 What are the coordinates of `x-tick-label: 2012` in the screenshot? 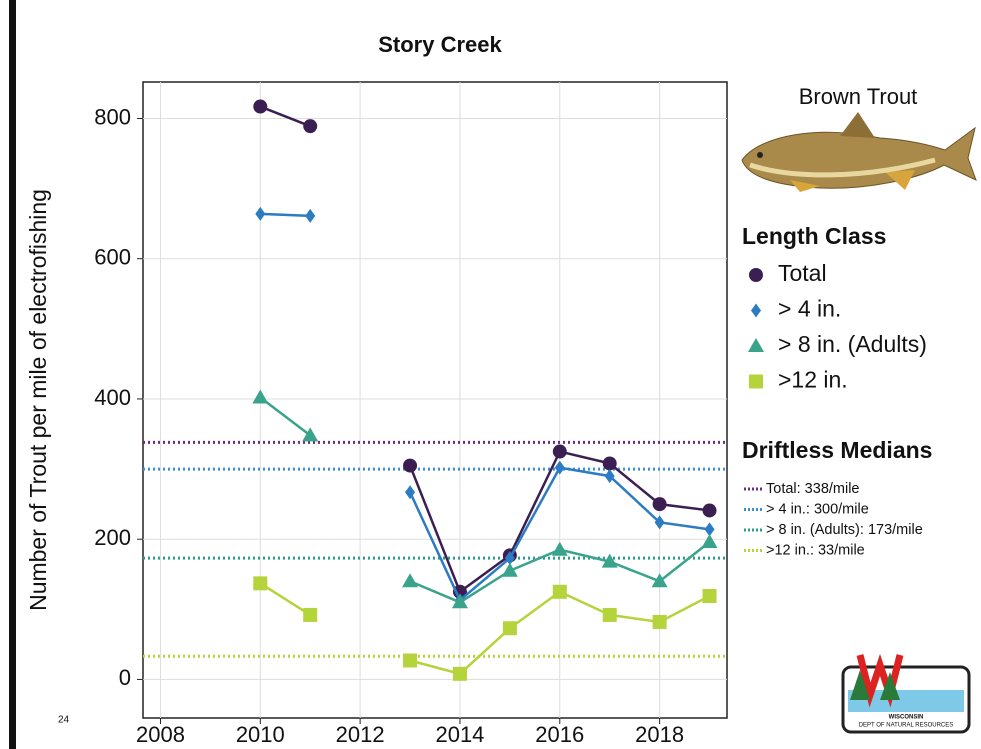 It's located at (360, 734).